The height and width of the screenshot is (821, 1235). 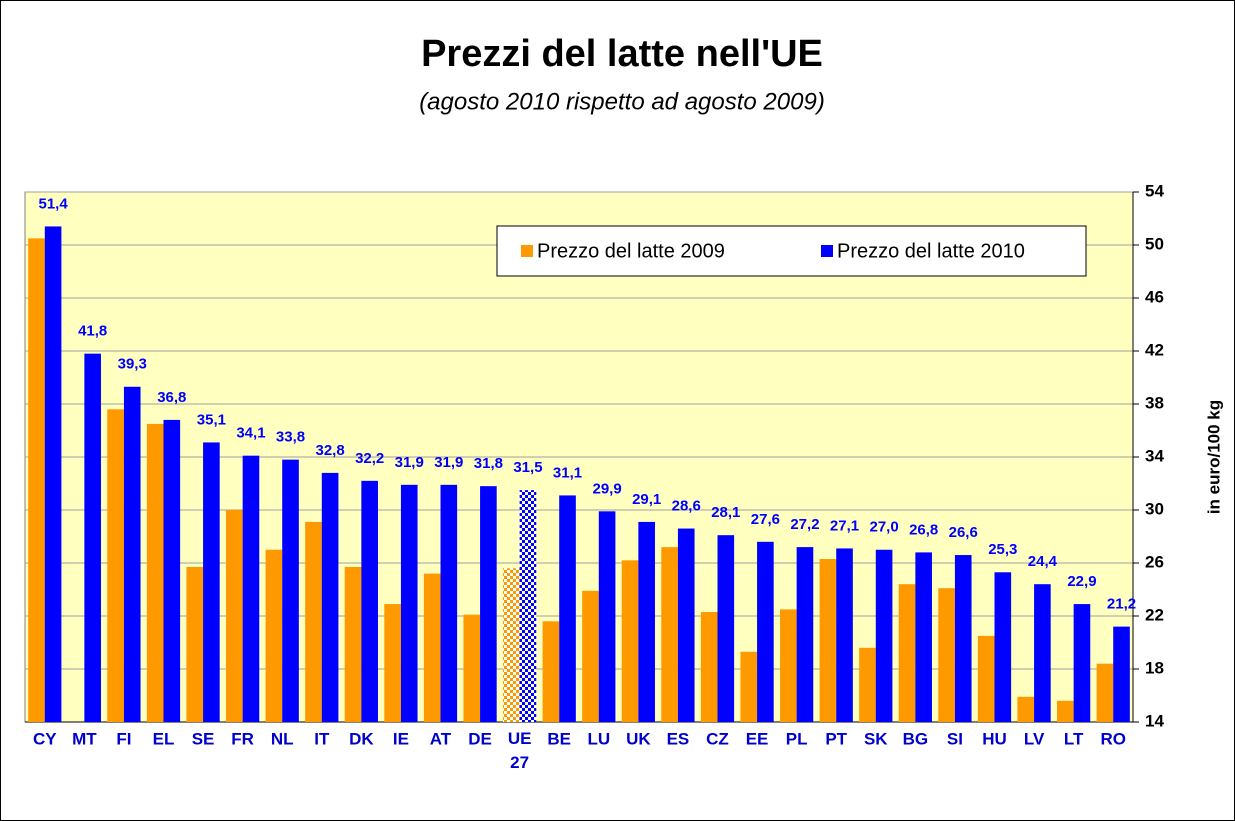 What do you see at coordinates (1213, 457) in the screenshot?
I see `y-axis-label: in euro/100 kg` at bounding box center [1213, 457].